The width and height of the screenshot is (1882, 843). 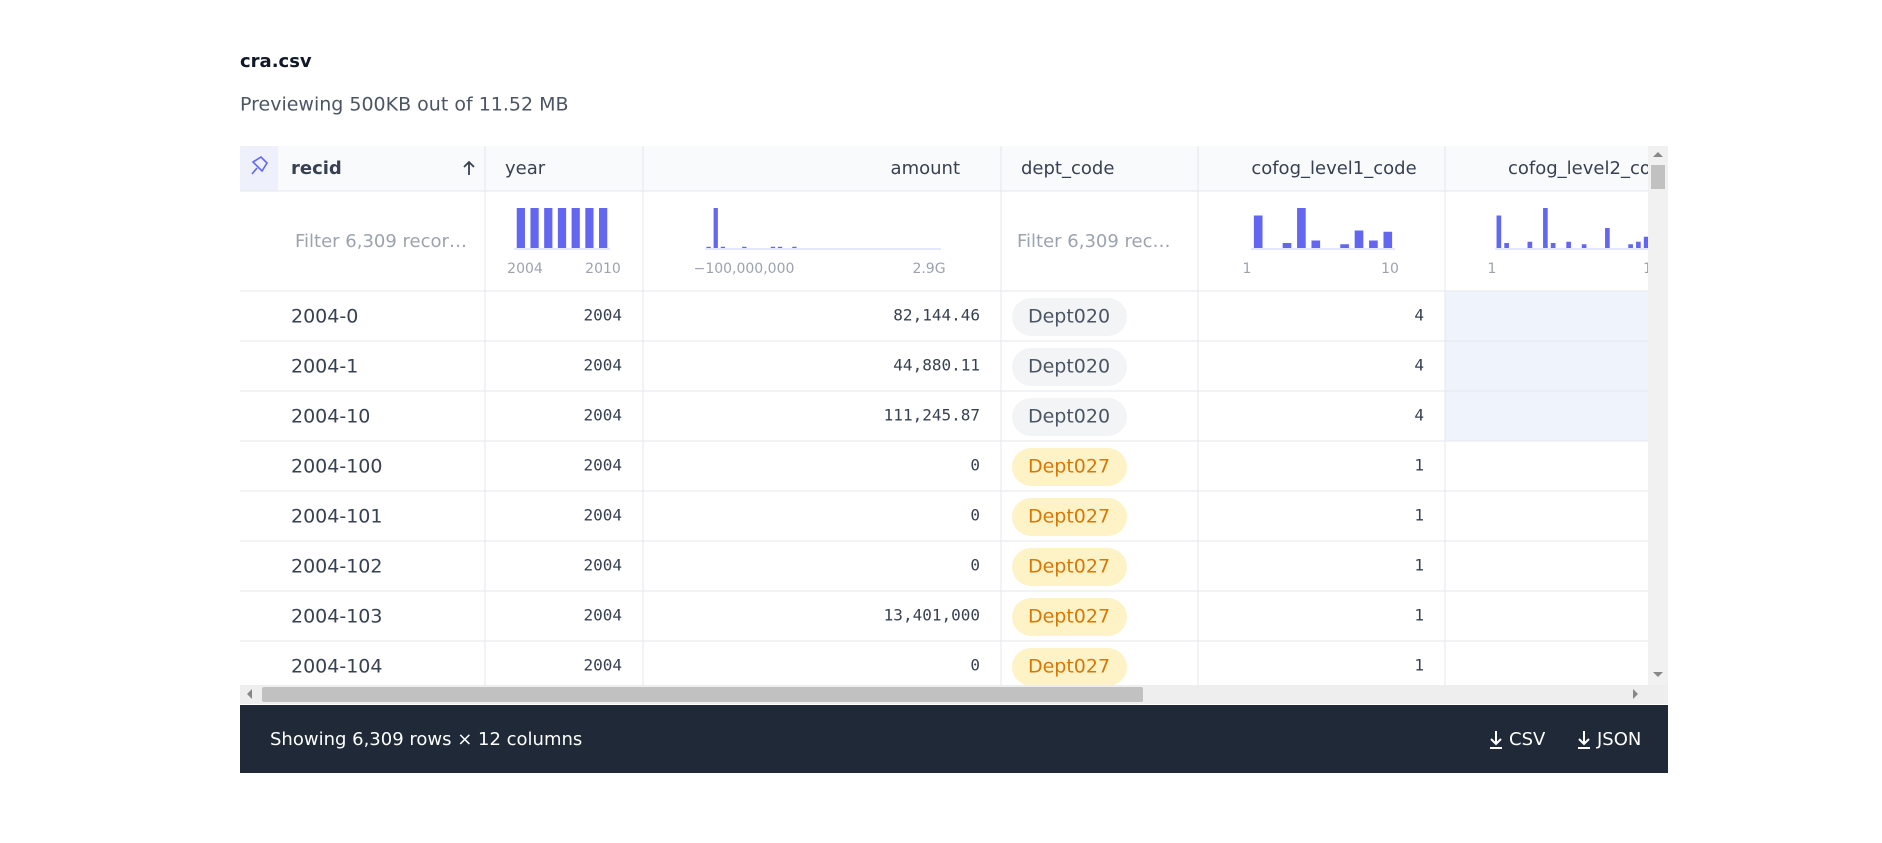 I want to click on preview-note: Previewing 500KB out of 11.52 MB, so click(x=404, y=105).